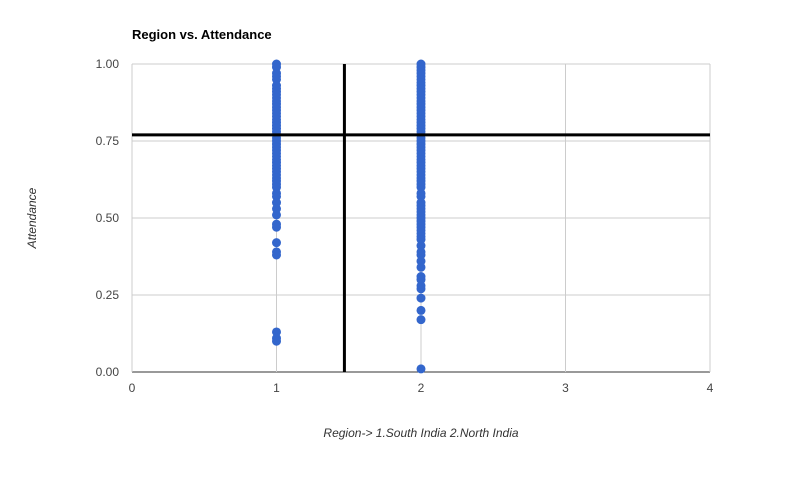 The width and height of the screenshot is (805, 489). Describe the element at coordinates (108, 295) in the screenshot. I see `y-tick-label: 0.25` at that location.